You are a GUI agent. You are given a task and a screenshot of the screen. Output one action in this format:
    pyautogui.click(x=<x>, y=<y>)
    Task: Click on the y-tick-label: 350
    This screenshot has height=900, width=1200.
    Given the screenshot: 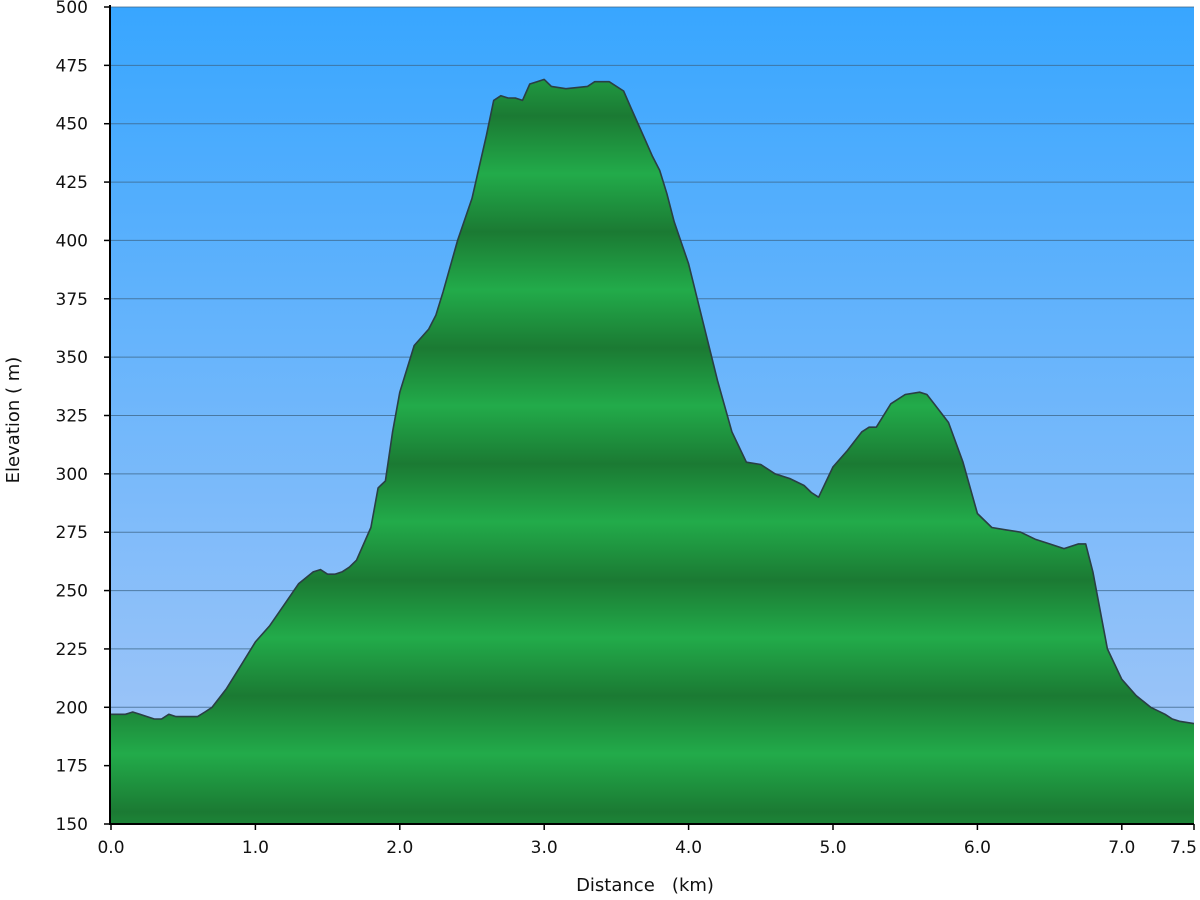 What is the action you would take?
    pyautogui.click(x=72, y=358)
    